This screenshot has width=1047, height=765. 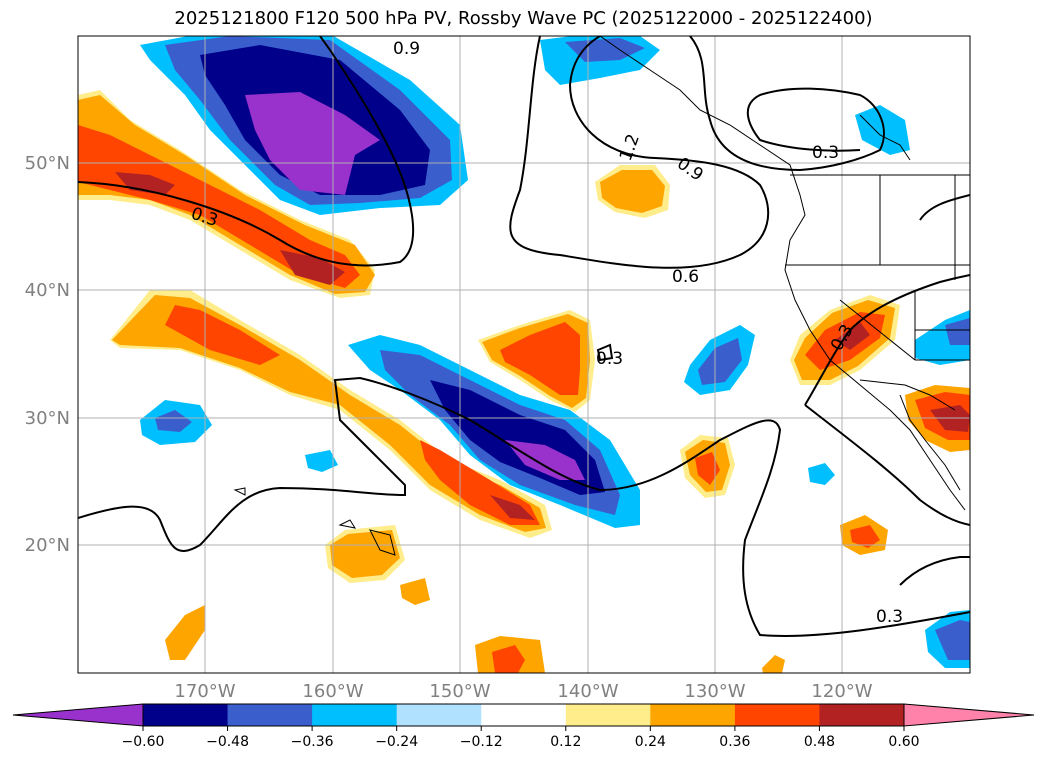 What do you see at coordinates (536, 361) in the screenshot?
I see `shade-mid-pacific-positive` at bounding box center [536, 361].